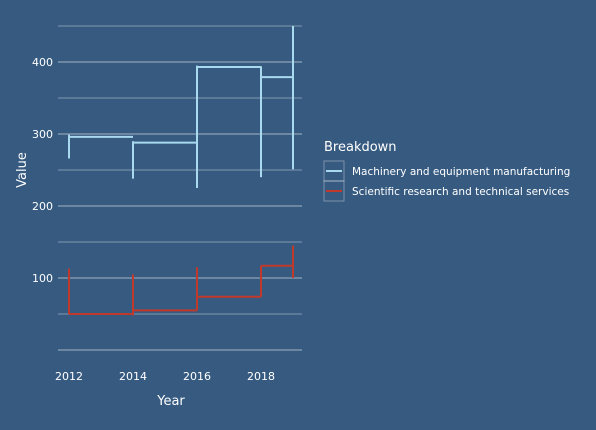 This screenshot has height=430, width=596. Describe the element at coordinates (42, 206) in the screenshot. I see `y-tick-label: 200` at that location.